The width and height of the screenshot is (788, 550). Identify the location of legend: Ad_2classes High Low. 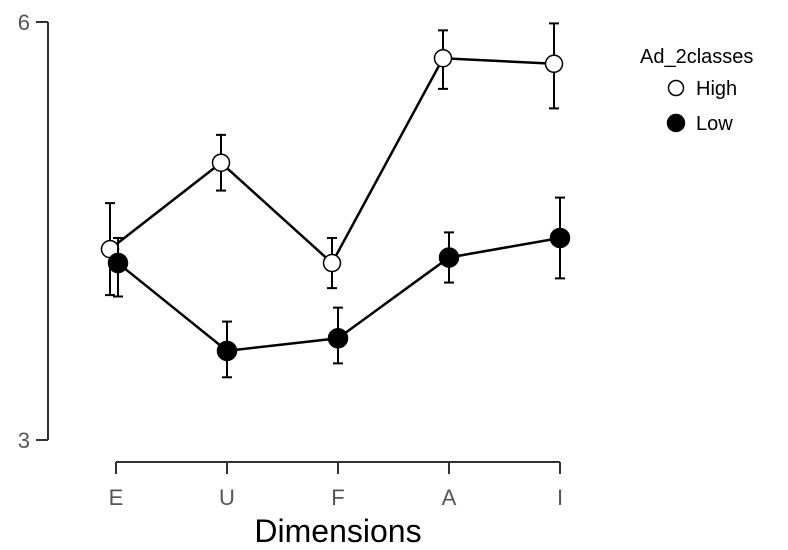
(696, 90).